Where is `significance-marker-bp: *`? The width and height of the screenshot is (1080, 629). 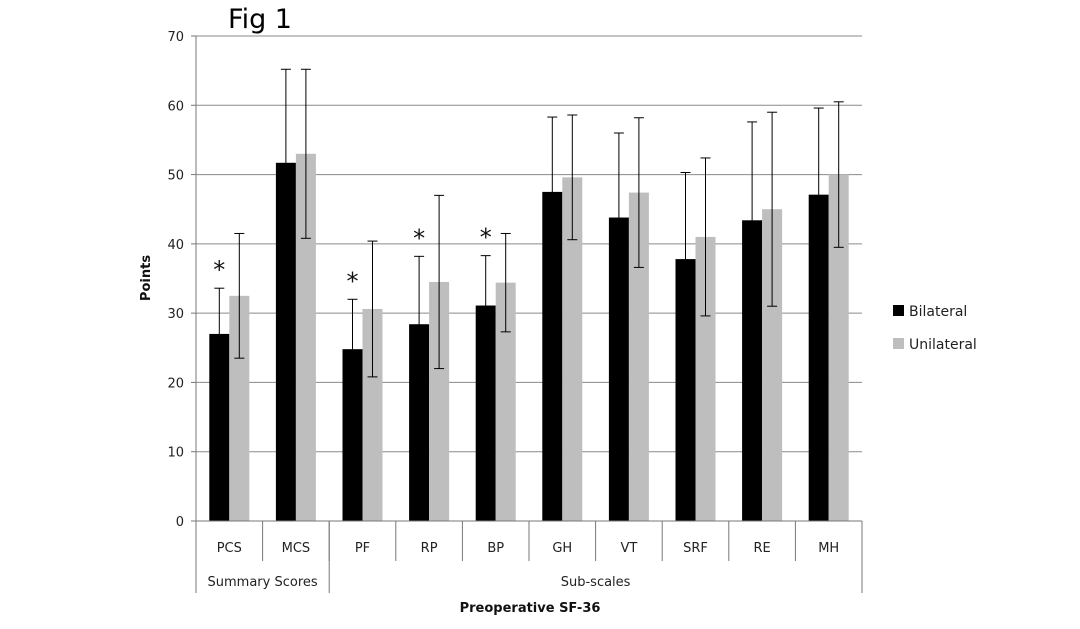 significance-marker-bp: * is located at coordinates (486, 238).